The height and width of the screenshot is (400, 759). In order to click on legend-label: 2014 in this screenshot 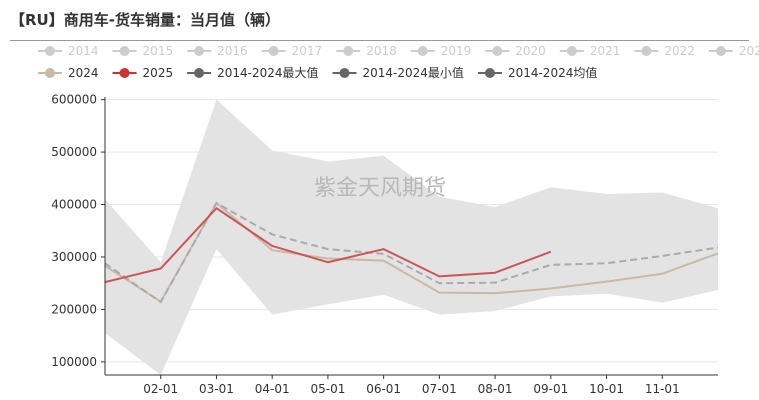, I will do `click(83, 51)`.